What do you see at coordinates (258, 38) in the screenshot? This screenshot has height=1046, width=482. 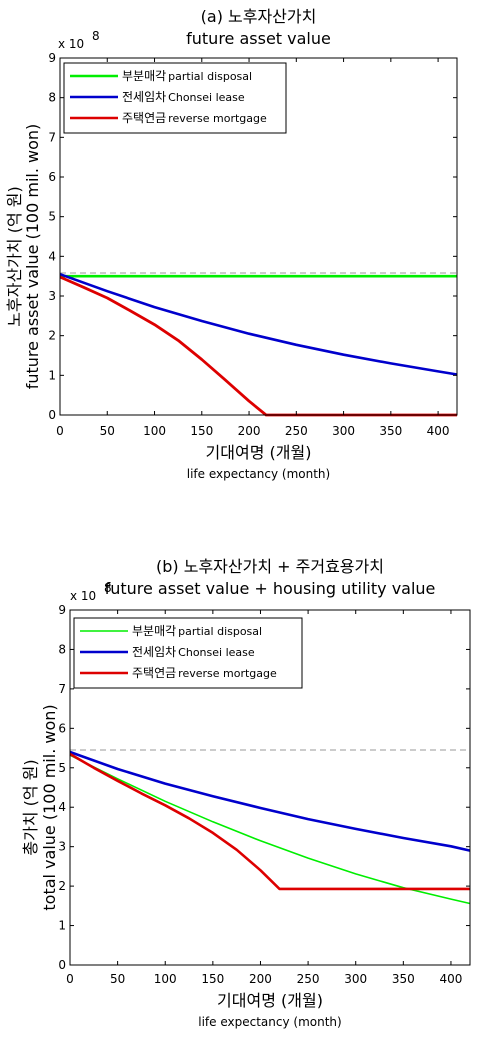 I see `chart-subtitle: future asset value` at bounding box center [258, 38].